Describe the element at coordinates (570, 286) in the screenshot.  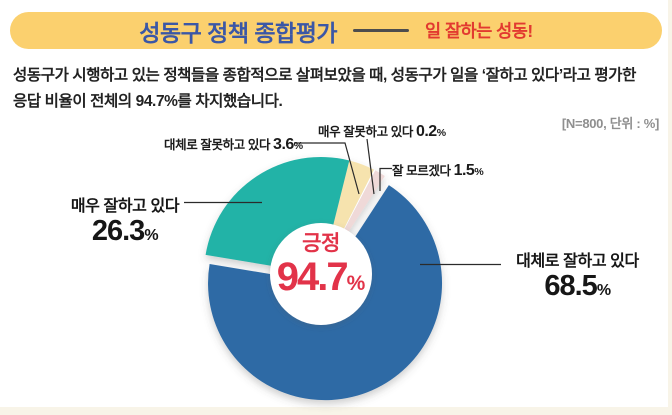
I see `label-somewhat-good-value: 68.5` at that location.